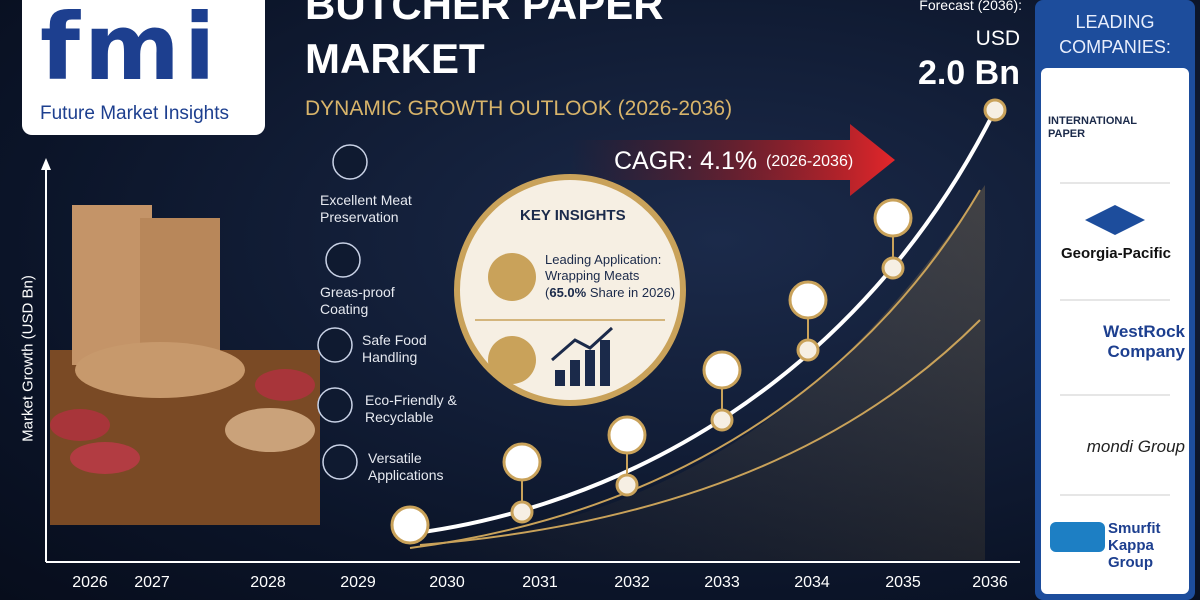 The width and height of the screenshot is (1200, 600). Describe the element at coordinates (990, 582) in the screenshot. I see `x-tick-label: 2036` at that location.